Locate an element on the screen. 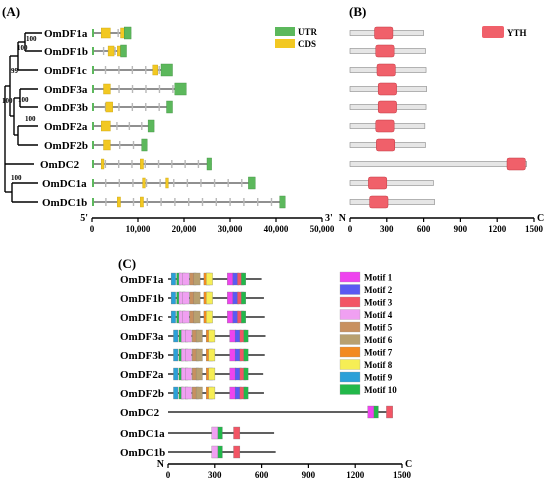 The width and height of the screenshot is (550, 490). gene-name-a: OmDC1a is located at coordinates (64, 184).